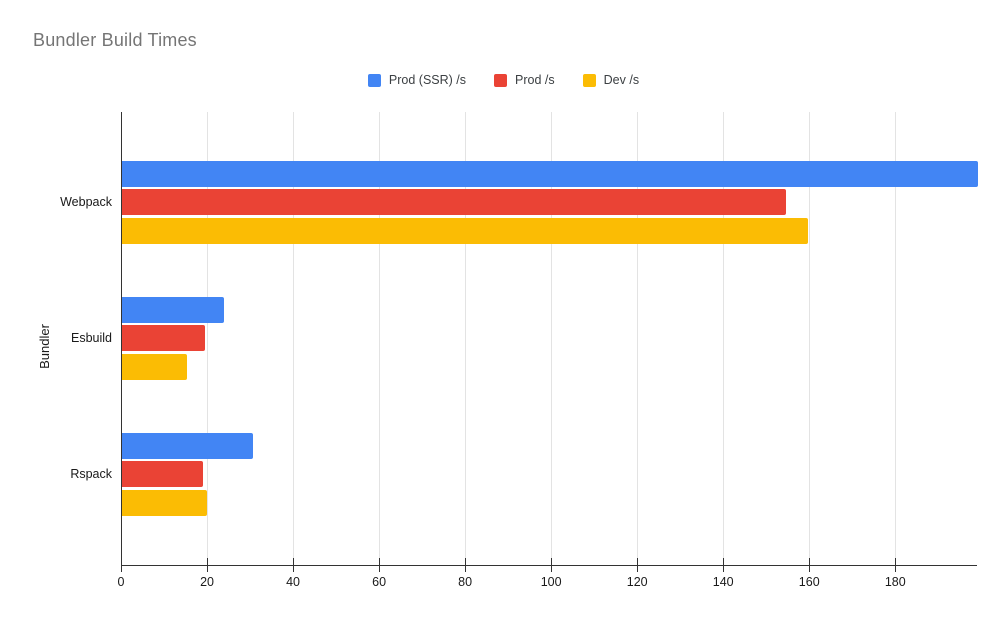  Describe the element at coordinates (379, 582) in the screenshot. I see `x-tick-label: 60` at that location.